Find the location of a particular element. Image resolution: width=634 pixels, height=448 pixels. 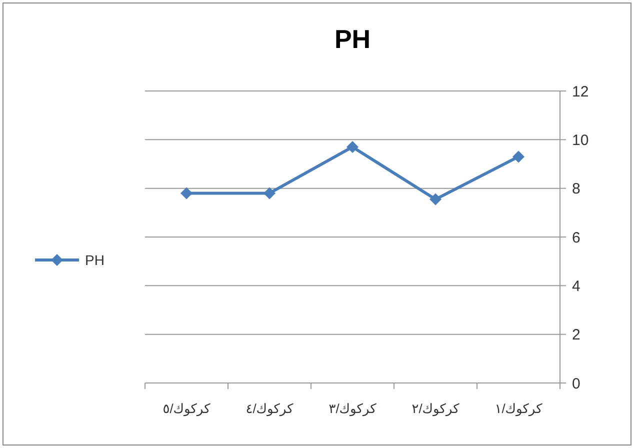

y-tick-label: 2 is located at coordinates (576, 335).